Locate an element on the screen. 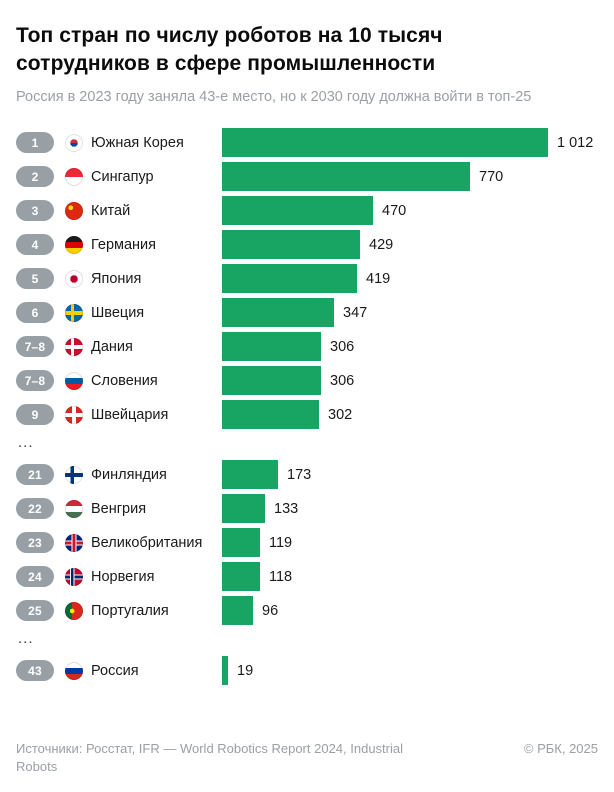 The height and width of the screenshot is (792, 614). country-label: Германия is located at coordinates (124, 244).